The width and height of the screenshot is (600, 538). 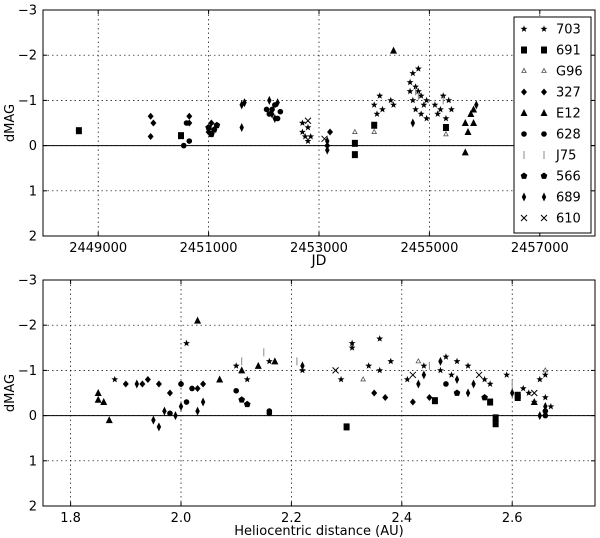 What do you see at coordinates (540, 248) in the screenshot?
I see `top-x-tick-label: 2457000` at bounding box center [540, 248].